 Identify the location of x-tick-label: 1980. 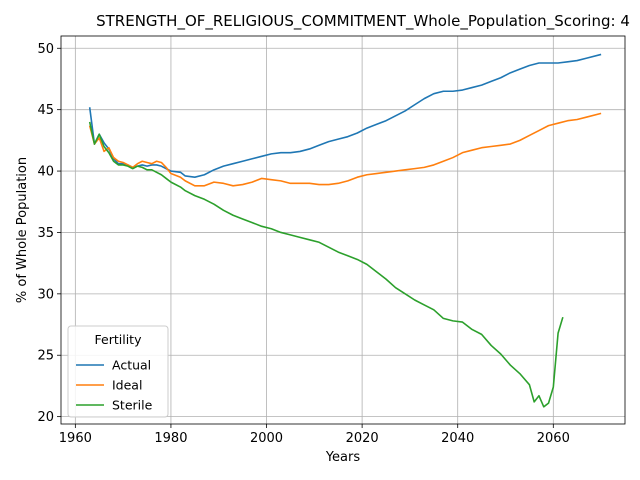
(170, 438).